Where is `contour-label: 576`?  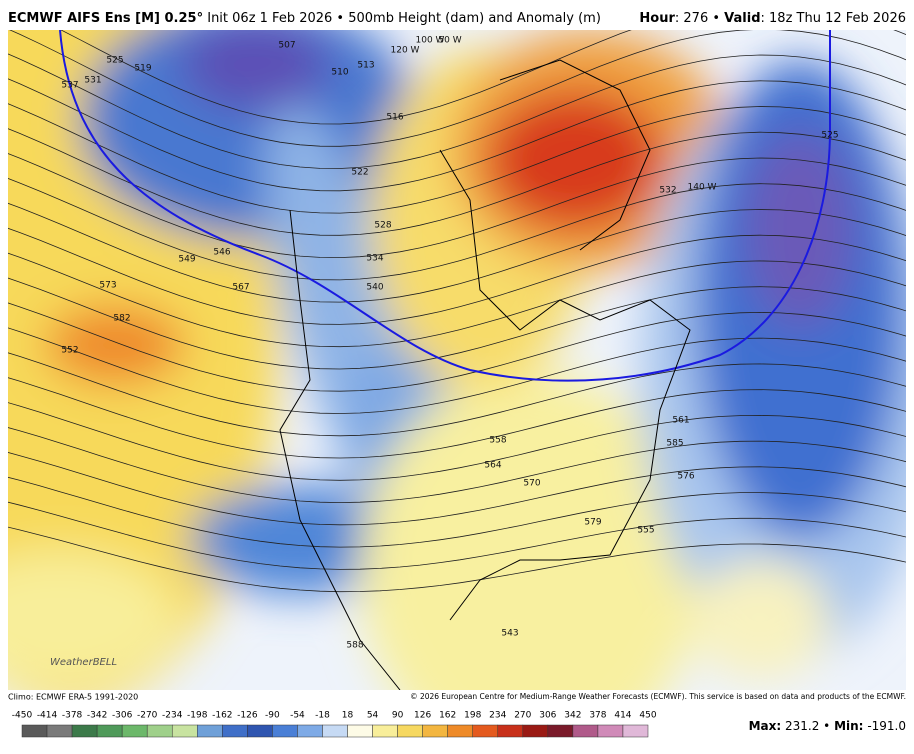 contour-label: 576 is located at coordinates (685, 477).